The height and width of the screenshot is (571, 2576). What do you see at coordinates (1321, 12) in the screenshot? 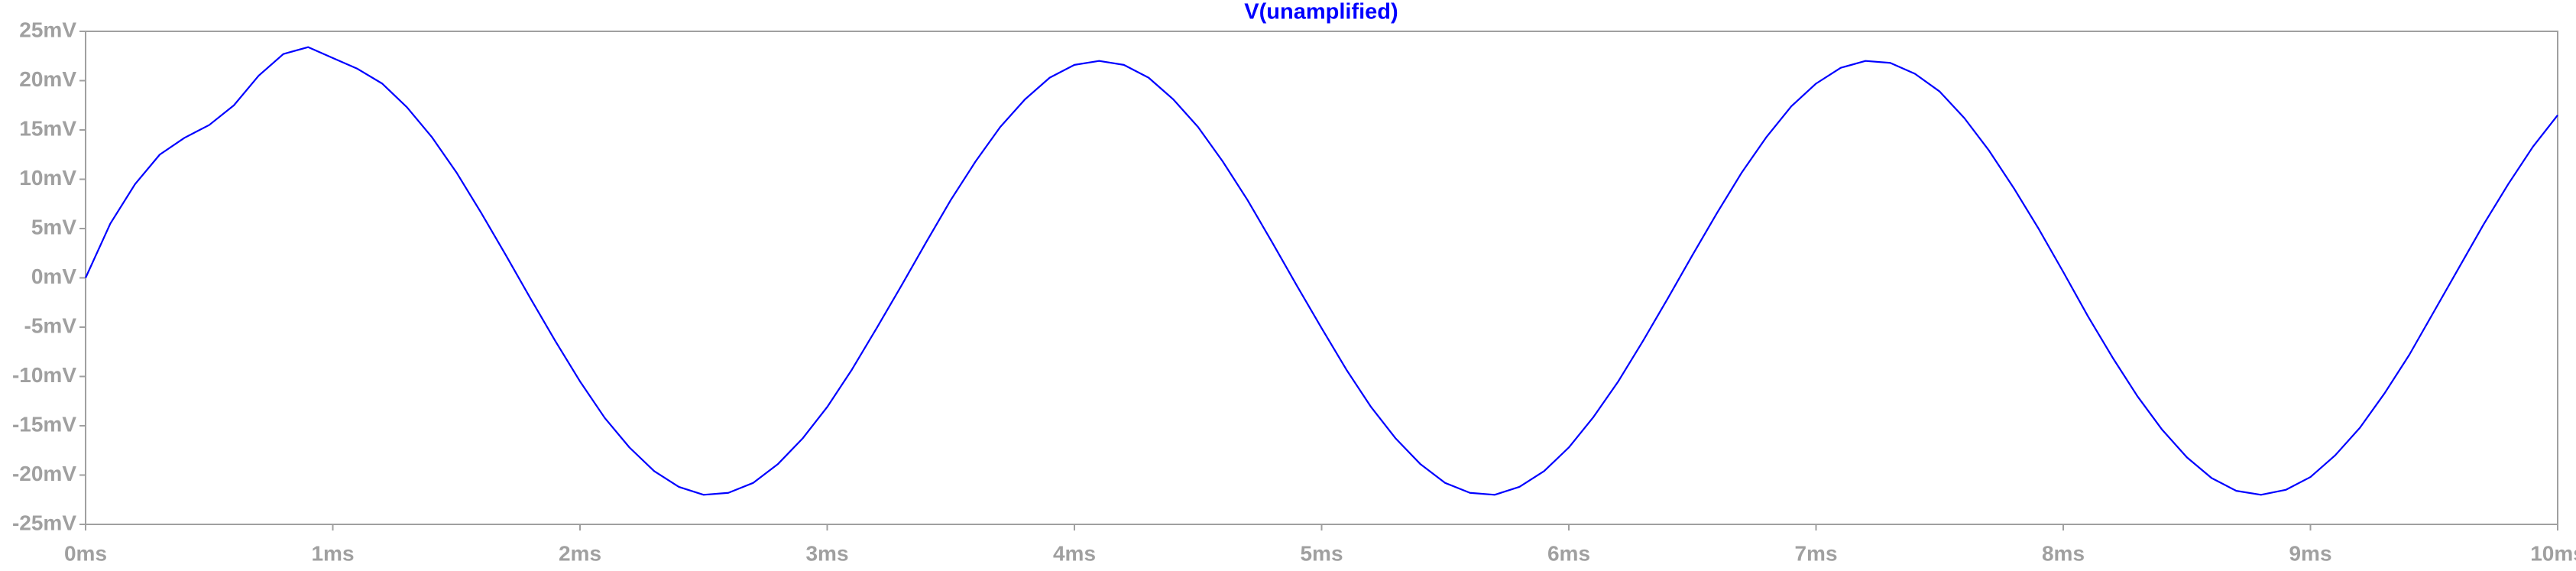
I see `chart-title: V(unamplified)` at bounding box center [1321, 12].